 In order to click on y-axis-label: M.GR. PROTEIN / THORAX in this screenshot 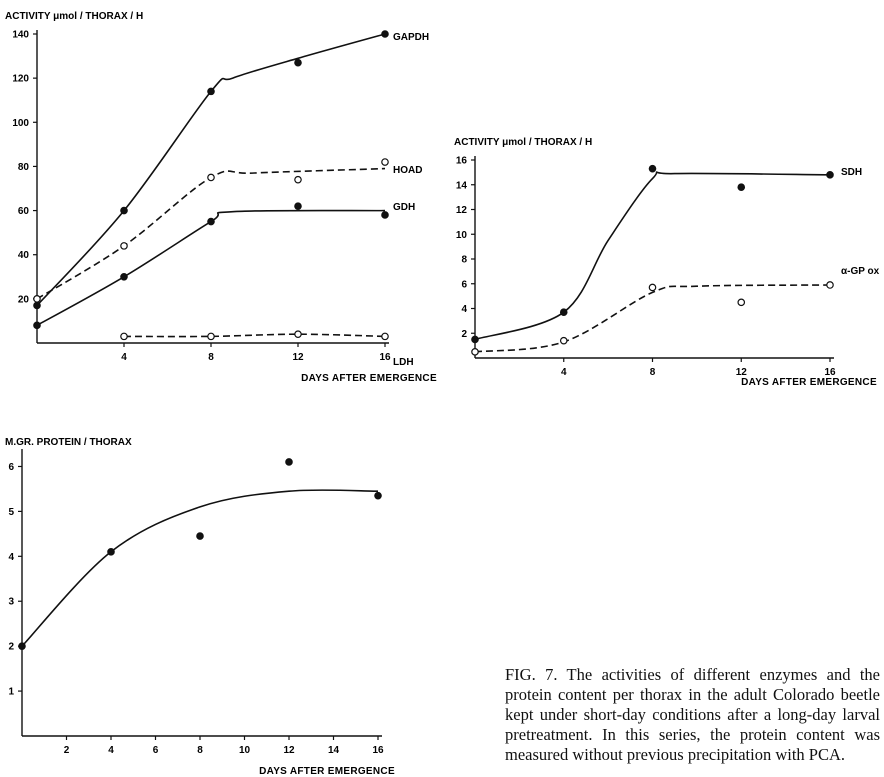, I will do `click(68, 442)`.